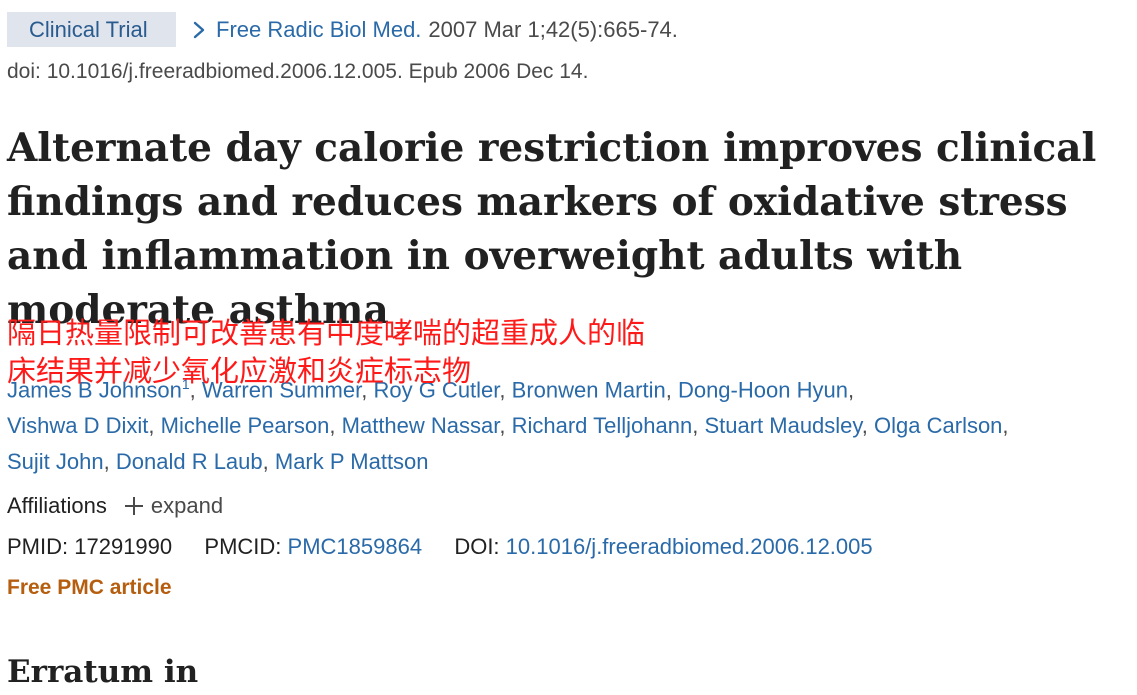 The height and width of the screenshot is (695, 1137). What do you see at coordinates (351, 462) in the screenshot?
I see `author-link: Mark P Mattson` at bounding box center [351, 462].